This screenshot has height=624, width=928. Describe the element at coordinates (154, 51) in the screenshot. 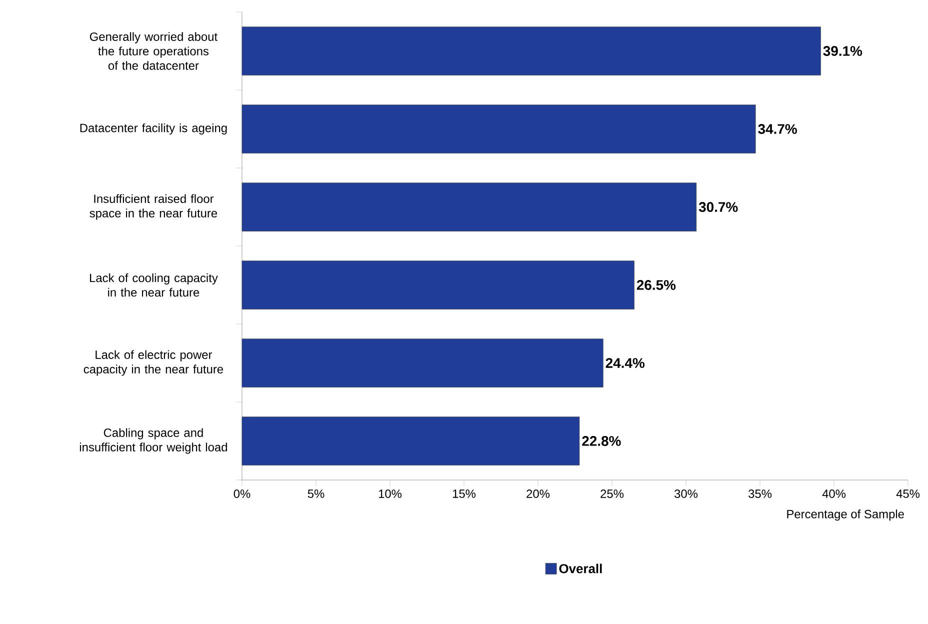

I see `y-tick-label: Generally worried about the future operations of the datacenter` at that location.